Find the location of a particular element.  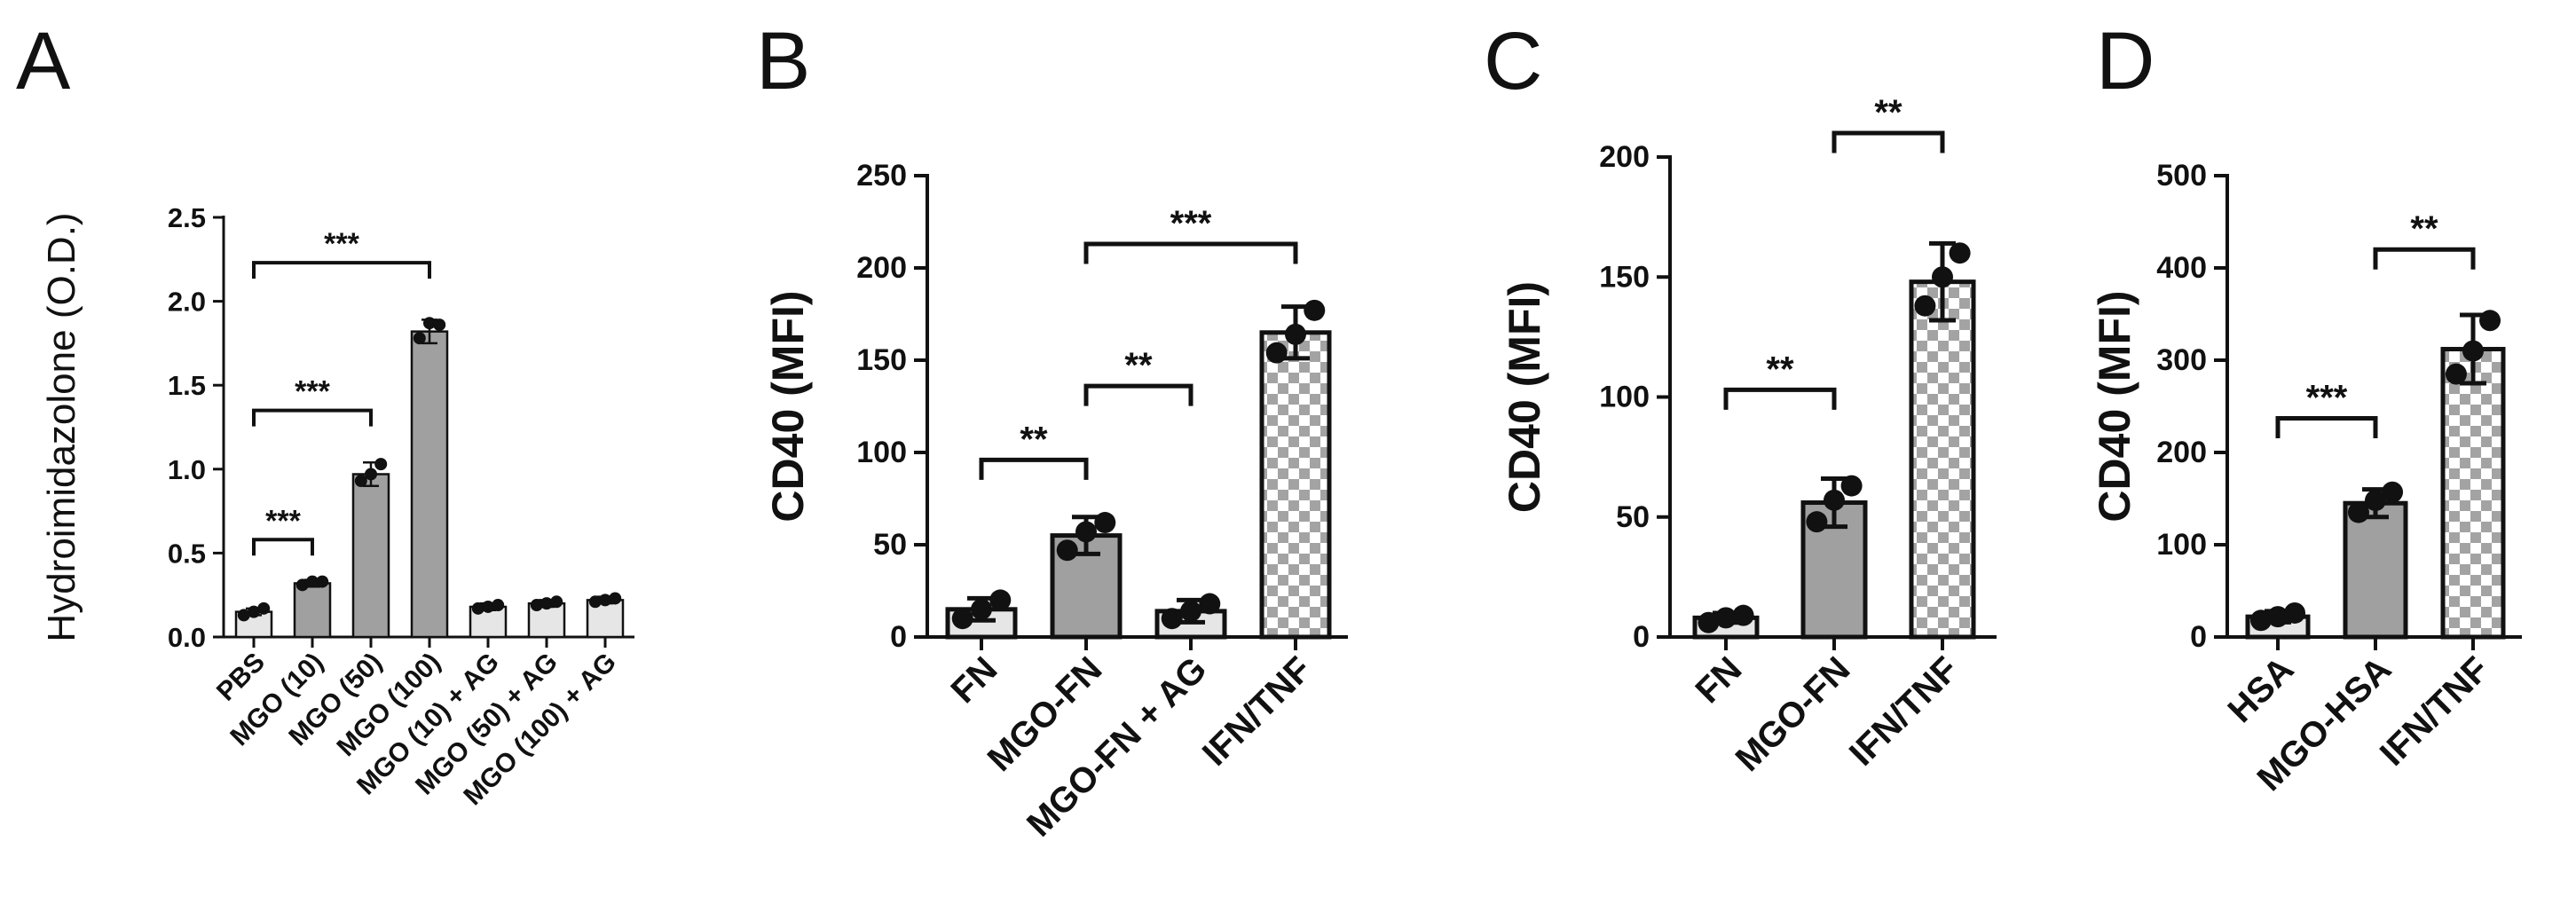

panel-b-bar is located at coordinates (1295, 485).